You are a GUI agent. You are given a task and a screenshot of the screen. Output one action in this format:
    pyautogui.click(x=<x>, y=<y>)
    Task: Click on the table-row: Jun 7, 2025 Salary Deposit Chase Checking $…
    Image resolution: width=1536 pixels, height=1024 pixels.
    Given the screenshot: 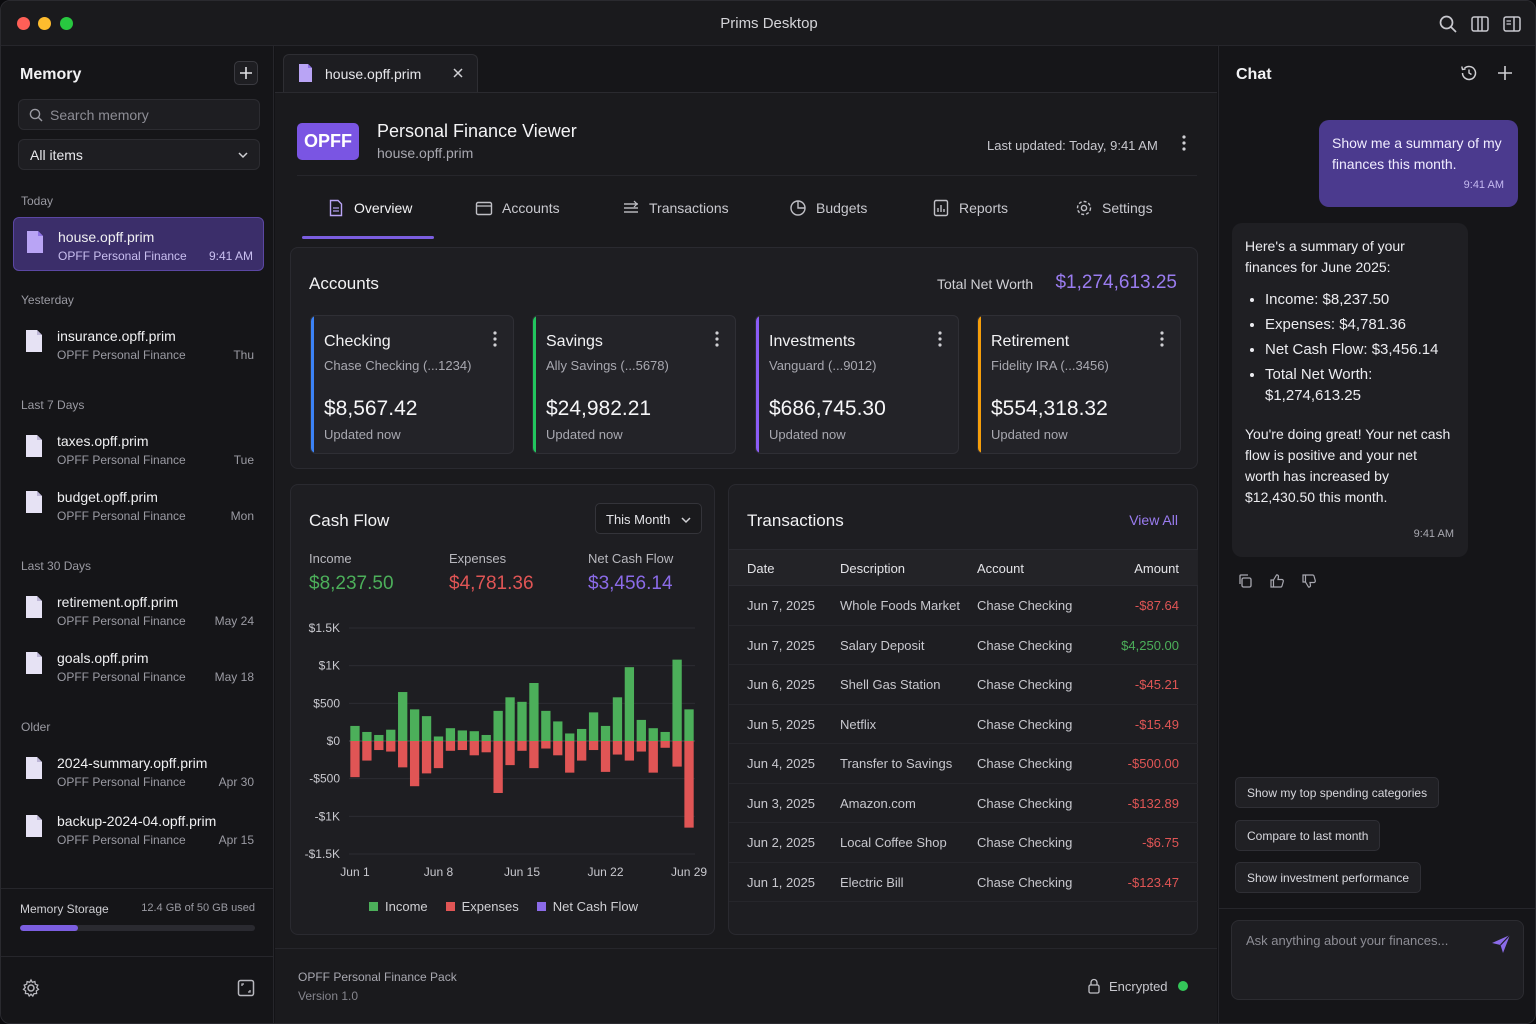 What is the action you would take?
    pyautogui.click(x=963, y=645)
    